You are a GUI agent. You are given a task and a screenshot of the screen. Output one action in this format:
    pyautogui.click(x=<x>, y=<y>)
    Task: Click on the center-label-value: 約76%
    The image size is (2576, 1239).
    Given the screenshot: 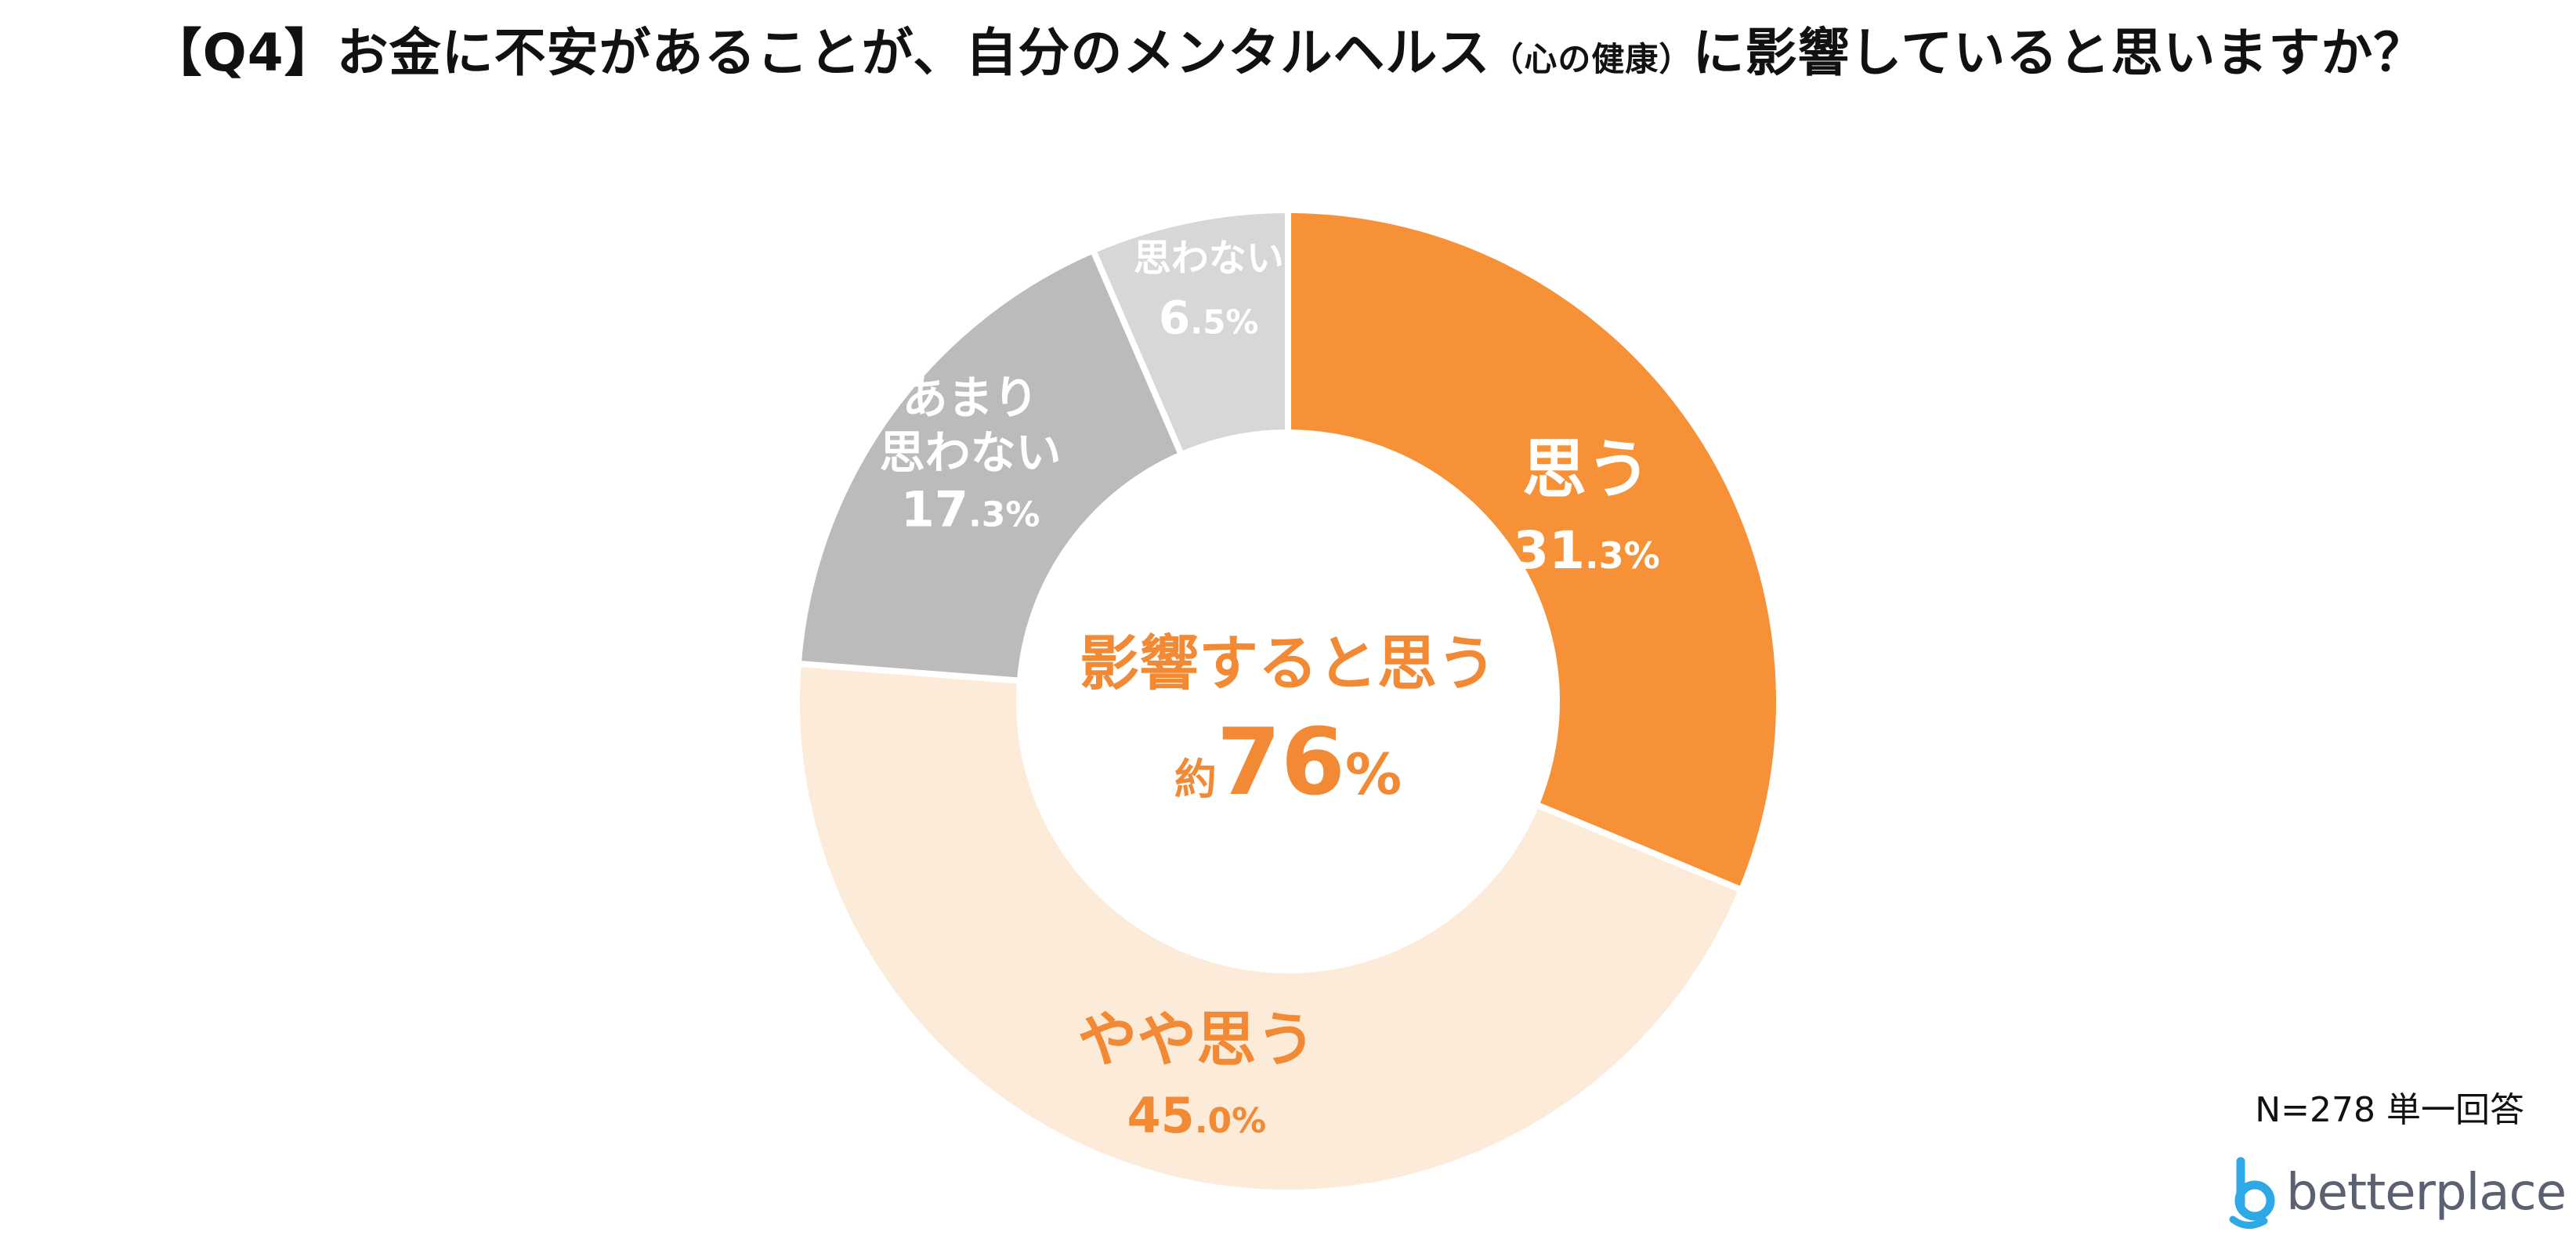 What is the action you would take?
    pyautogui.click(x=1288, y=762)
    